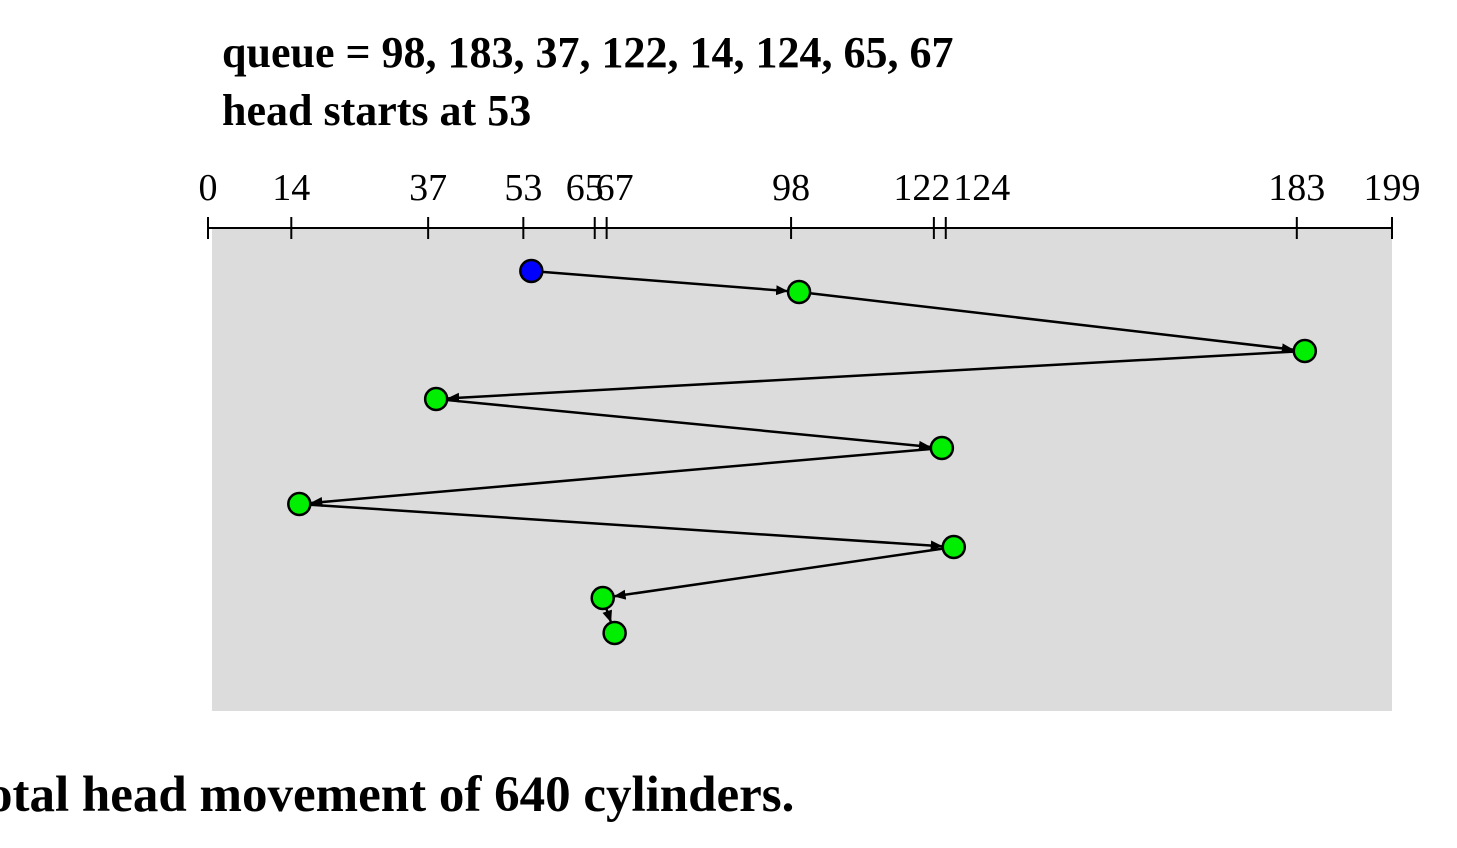  I want to click on tick-label-65: 65, so click(585, 188).